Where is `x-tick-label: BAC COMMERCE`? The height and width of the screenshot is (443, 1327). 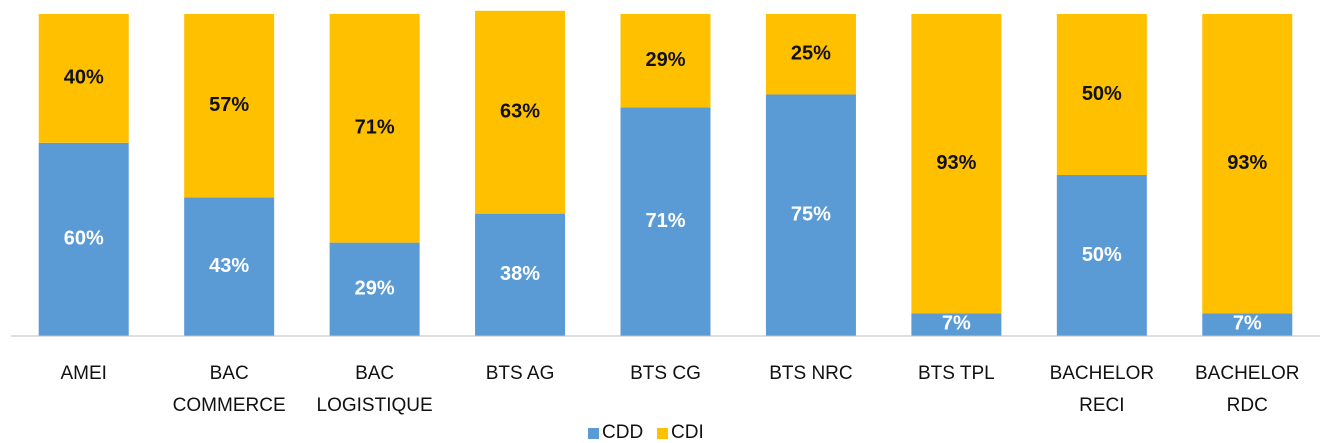 x-tick-label: BAC COMMERCE is located at coordinates (229, 389).